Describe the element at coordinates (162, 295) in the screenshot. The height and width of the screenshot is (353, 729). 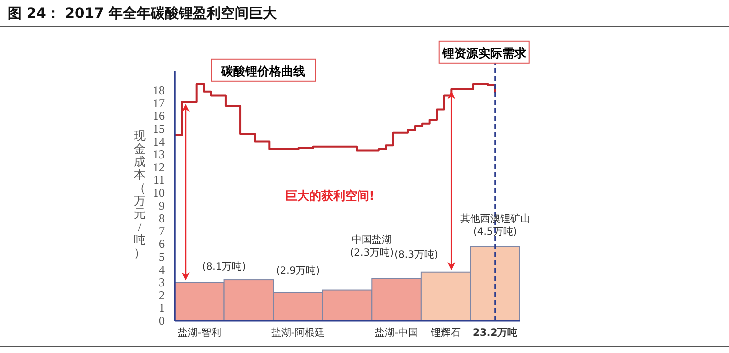
I see `y-tick-label: 2` at that location.